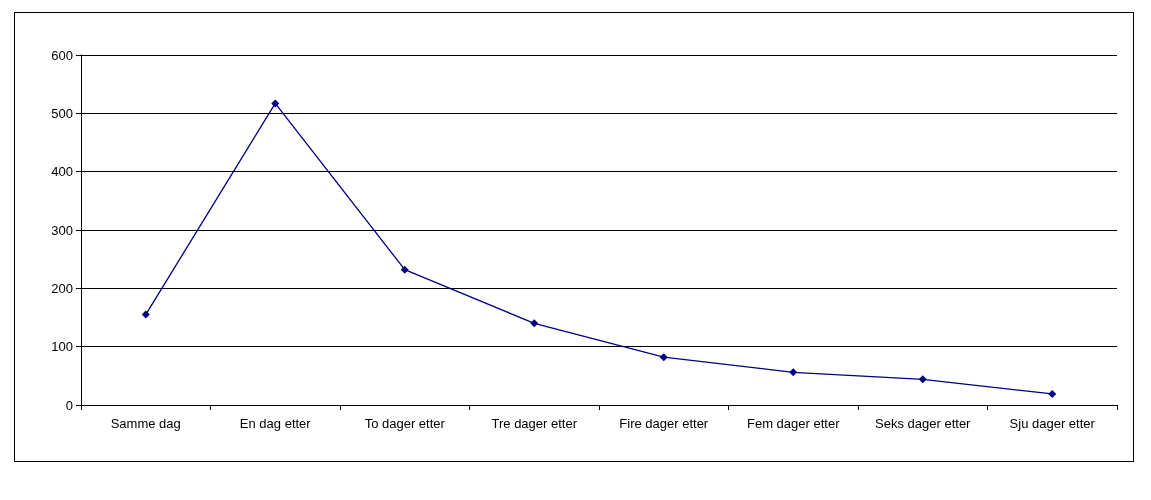 The image size is (1151, 500). I want to click on x-tick-label: Tre dager etter, so click(534, 423).